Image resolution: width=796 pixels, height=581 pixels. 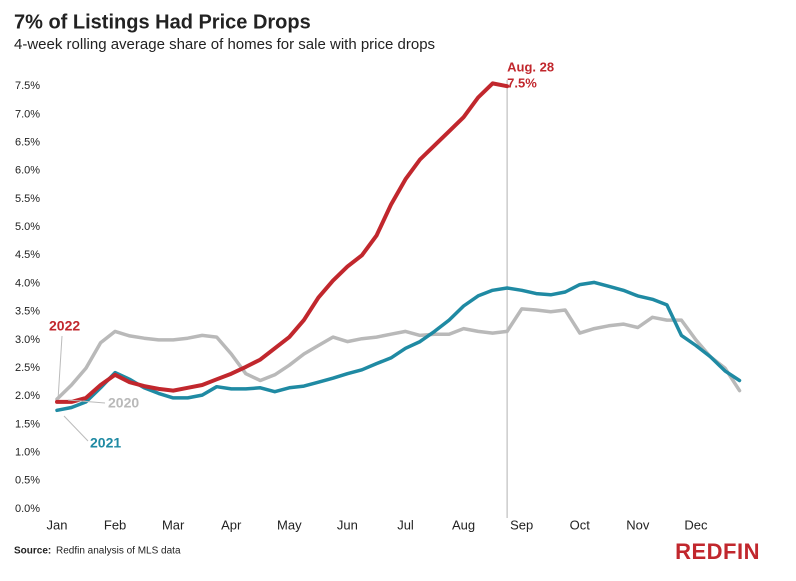 I want to click on y-tick-label: 7.0%, so click(x=27, y=114).